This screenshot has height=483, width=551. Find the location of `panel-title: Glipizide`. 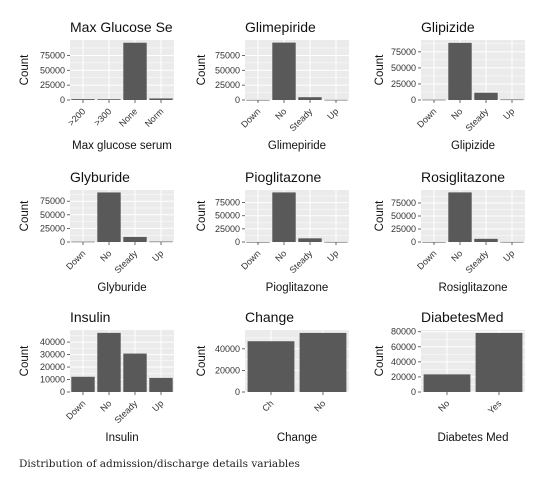

panel-title: Glipizide is located at coordinates (448, 27).